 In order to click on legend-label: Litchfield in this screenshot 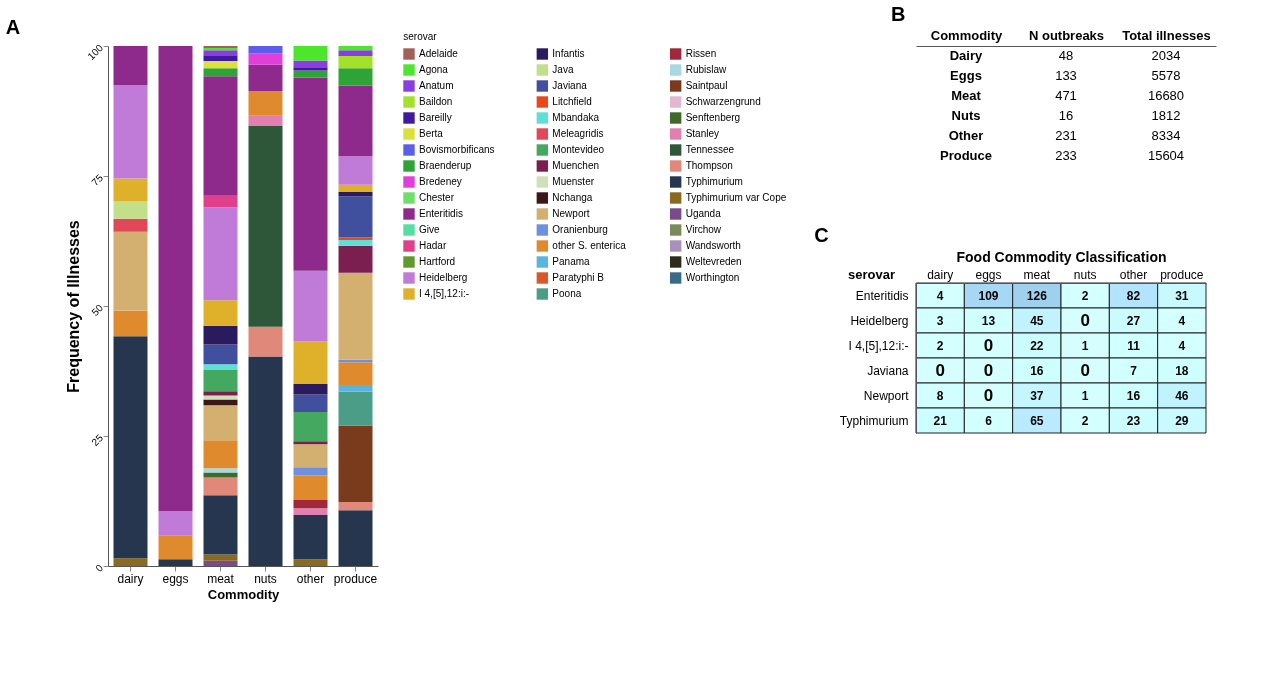, I will do `click(572, 101)`.